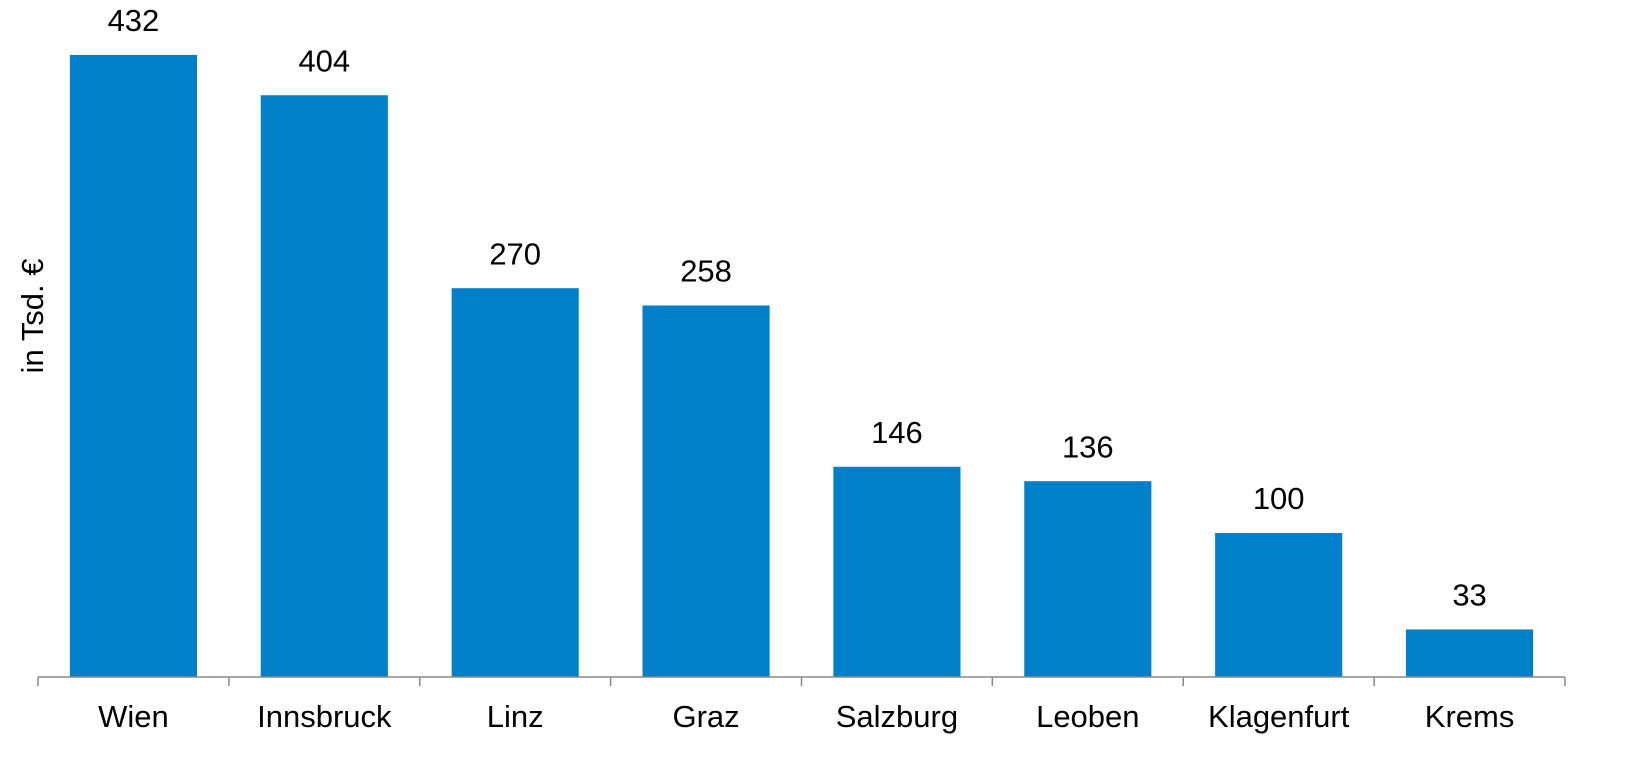 This screenshot has height=767, width=1629. I want to click on x-tick-label: Graz, so click(705, 716).